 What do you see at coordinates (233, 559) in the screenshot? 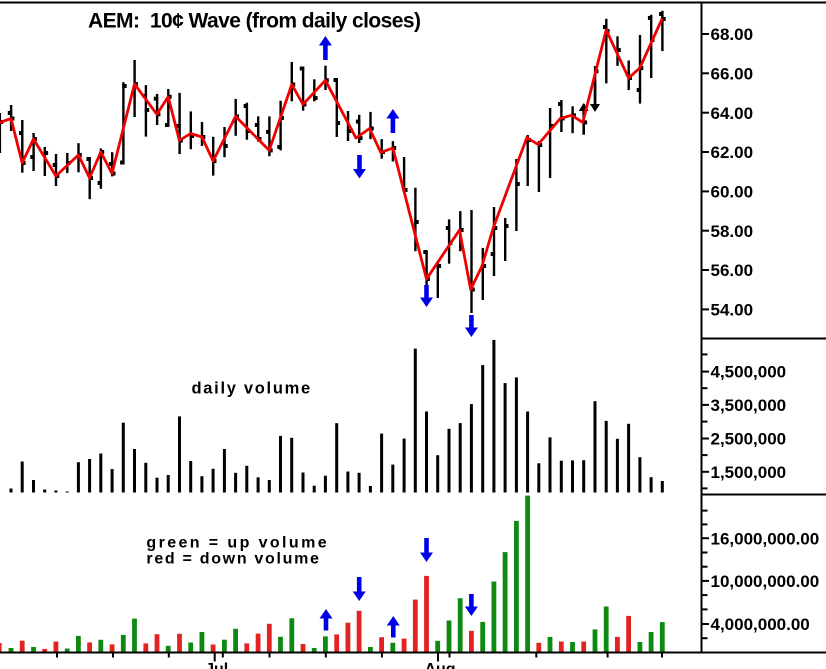
I see `svg-text: red = down volume` at bounding box center [233, 559].